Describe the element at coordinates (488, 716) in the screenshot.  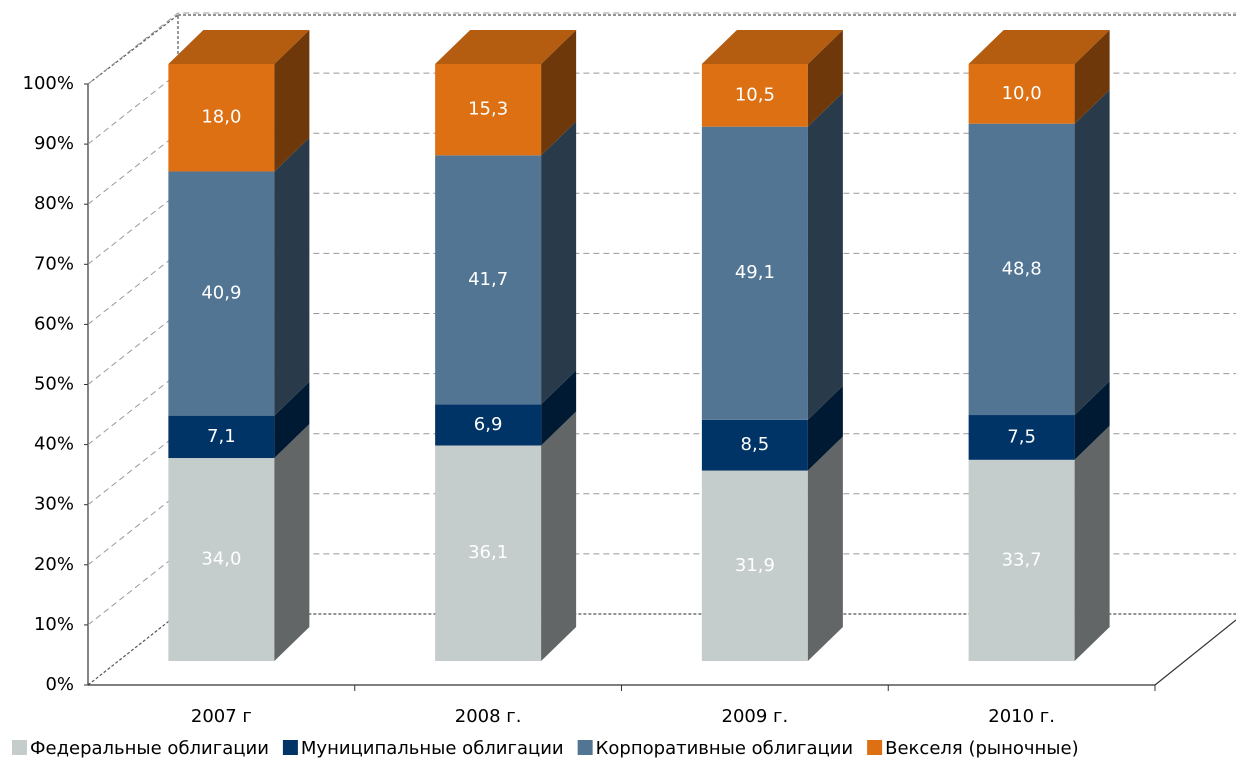
I see `x-tick-label: 2008 г.` at that location.